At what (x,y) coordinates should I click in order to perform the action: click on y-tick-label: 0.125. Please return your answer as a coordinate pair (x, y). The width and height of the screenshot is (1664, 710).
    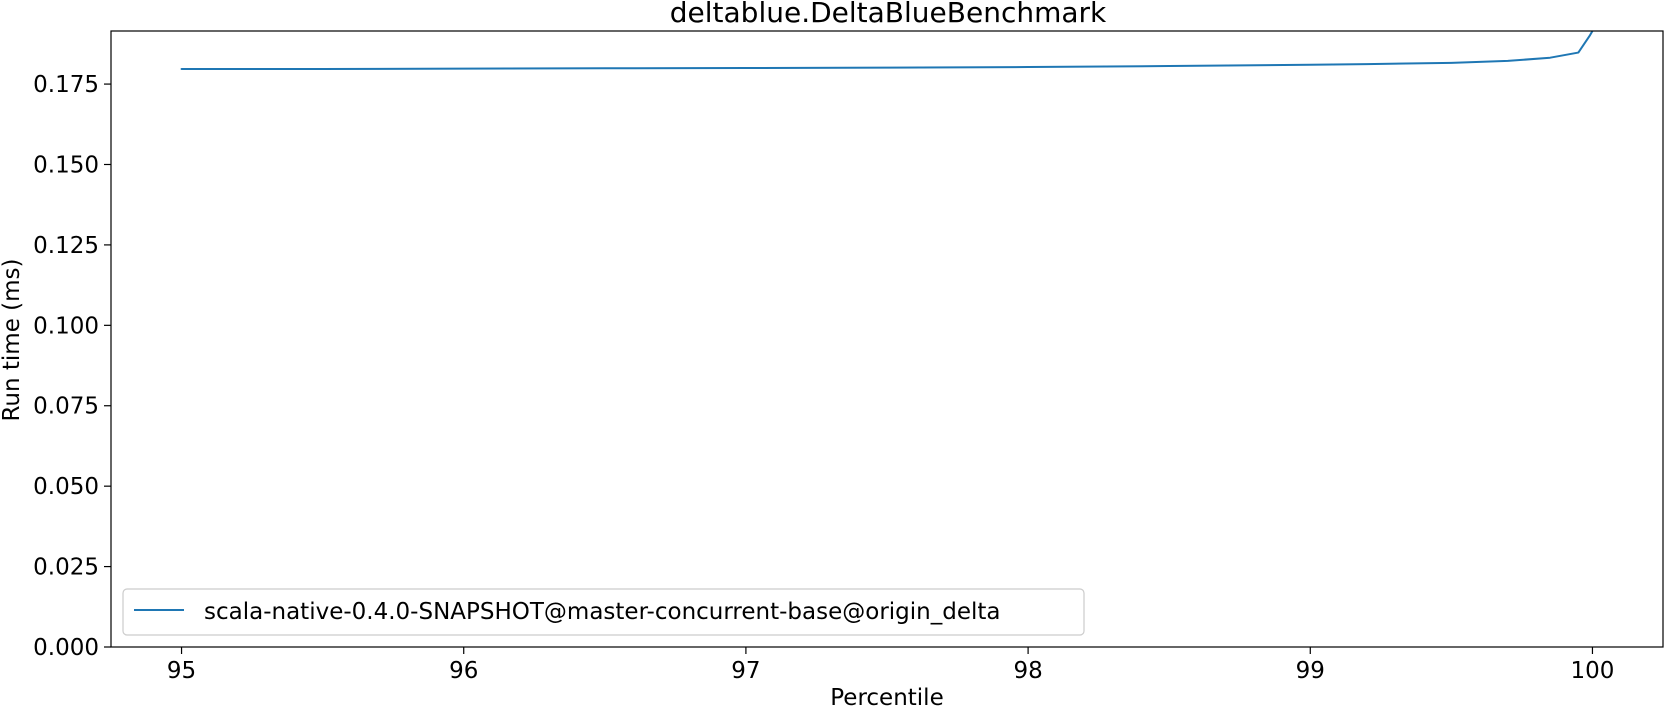
    Looking at the image, I should click on (66, 246).